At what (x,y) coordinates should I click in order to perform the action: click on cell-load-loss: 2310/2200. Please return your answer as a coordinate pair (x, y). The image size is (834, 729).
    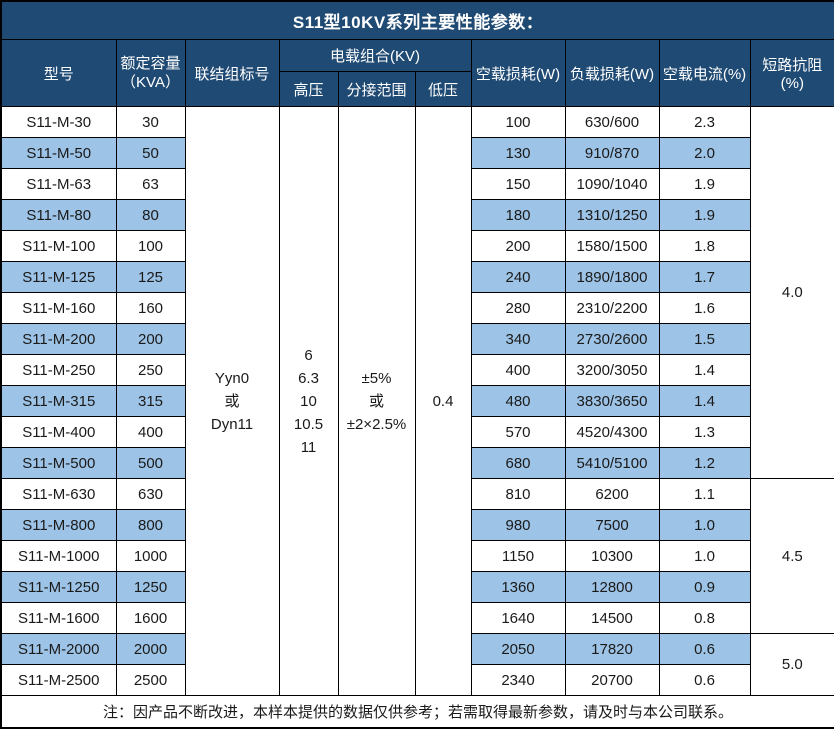
    Looking at the image, I should click on (612, 308).